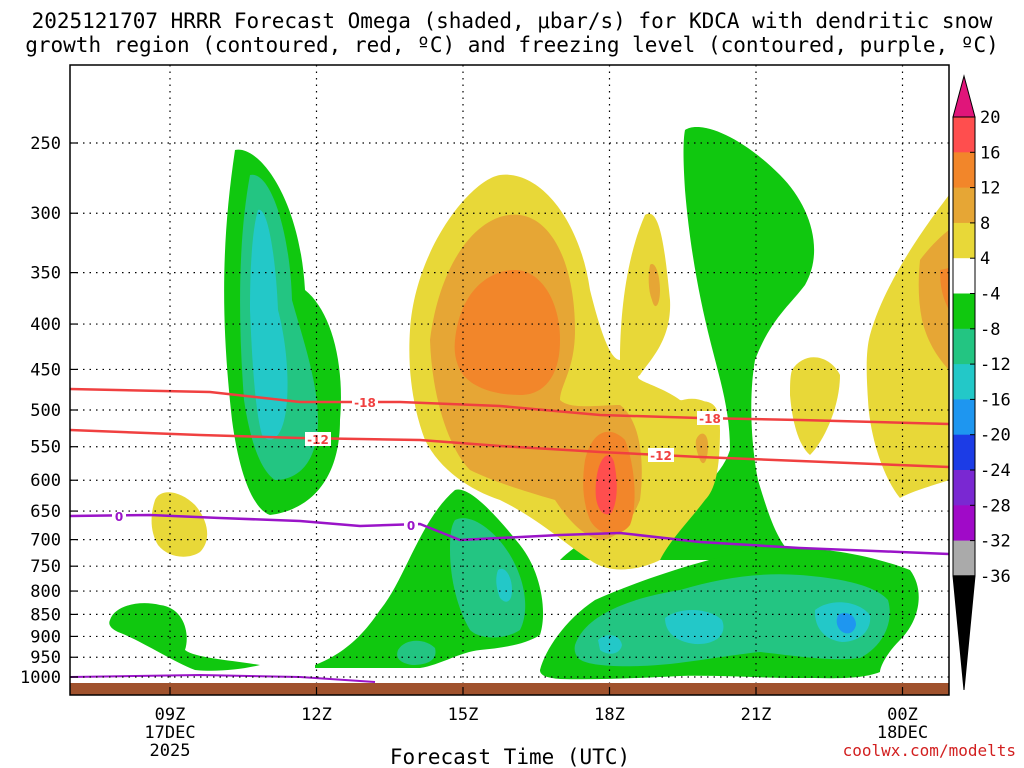 The height and width of the screenshot is (768, 1024). I want to click on x-tick-label: 18Z, so click(609, 715).